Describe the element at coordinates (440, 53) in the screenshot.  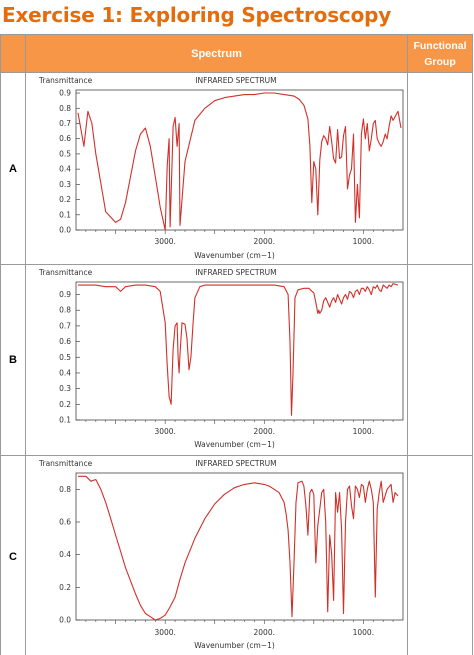
I see `header-functional-group: Functional Group` at that location.